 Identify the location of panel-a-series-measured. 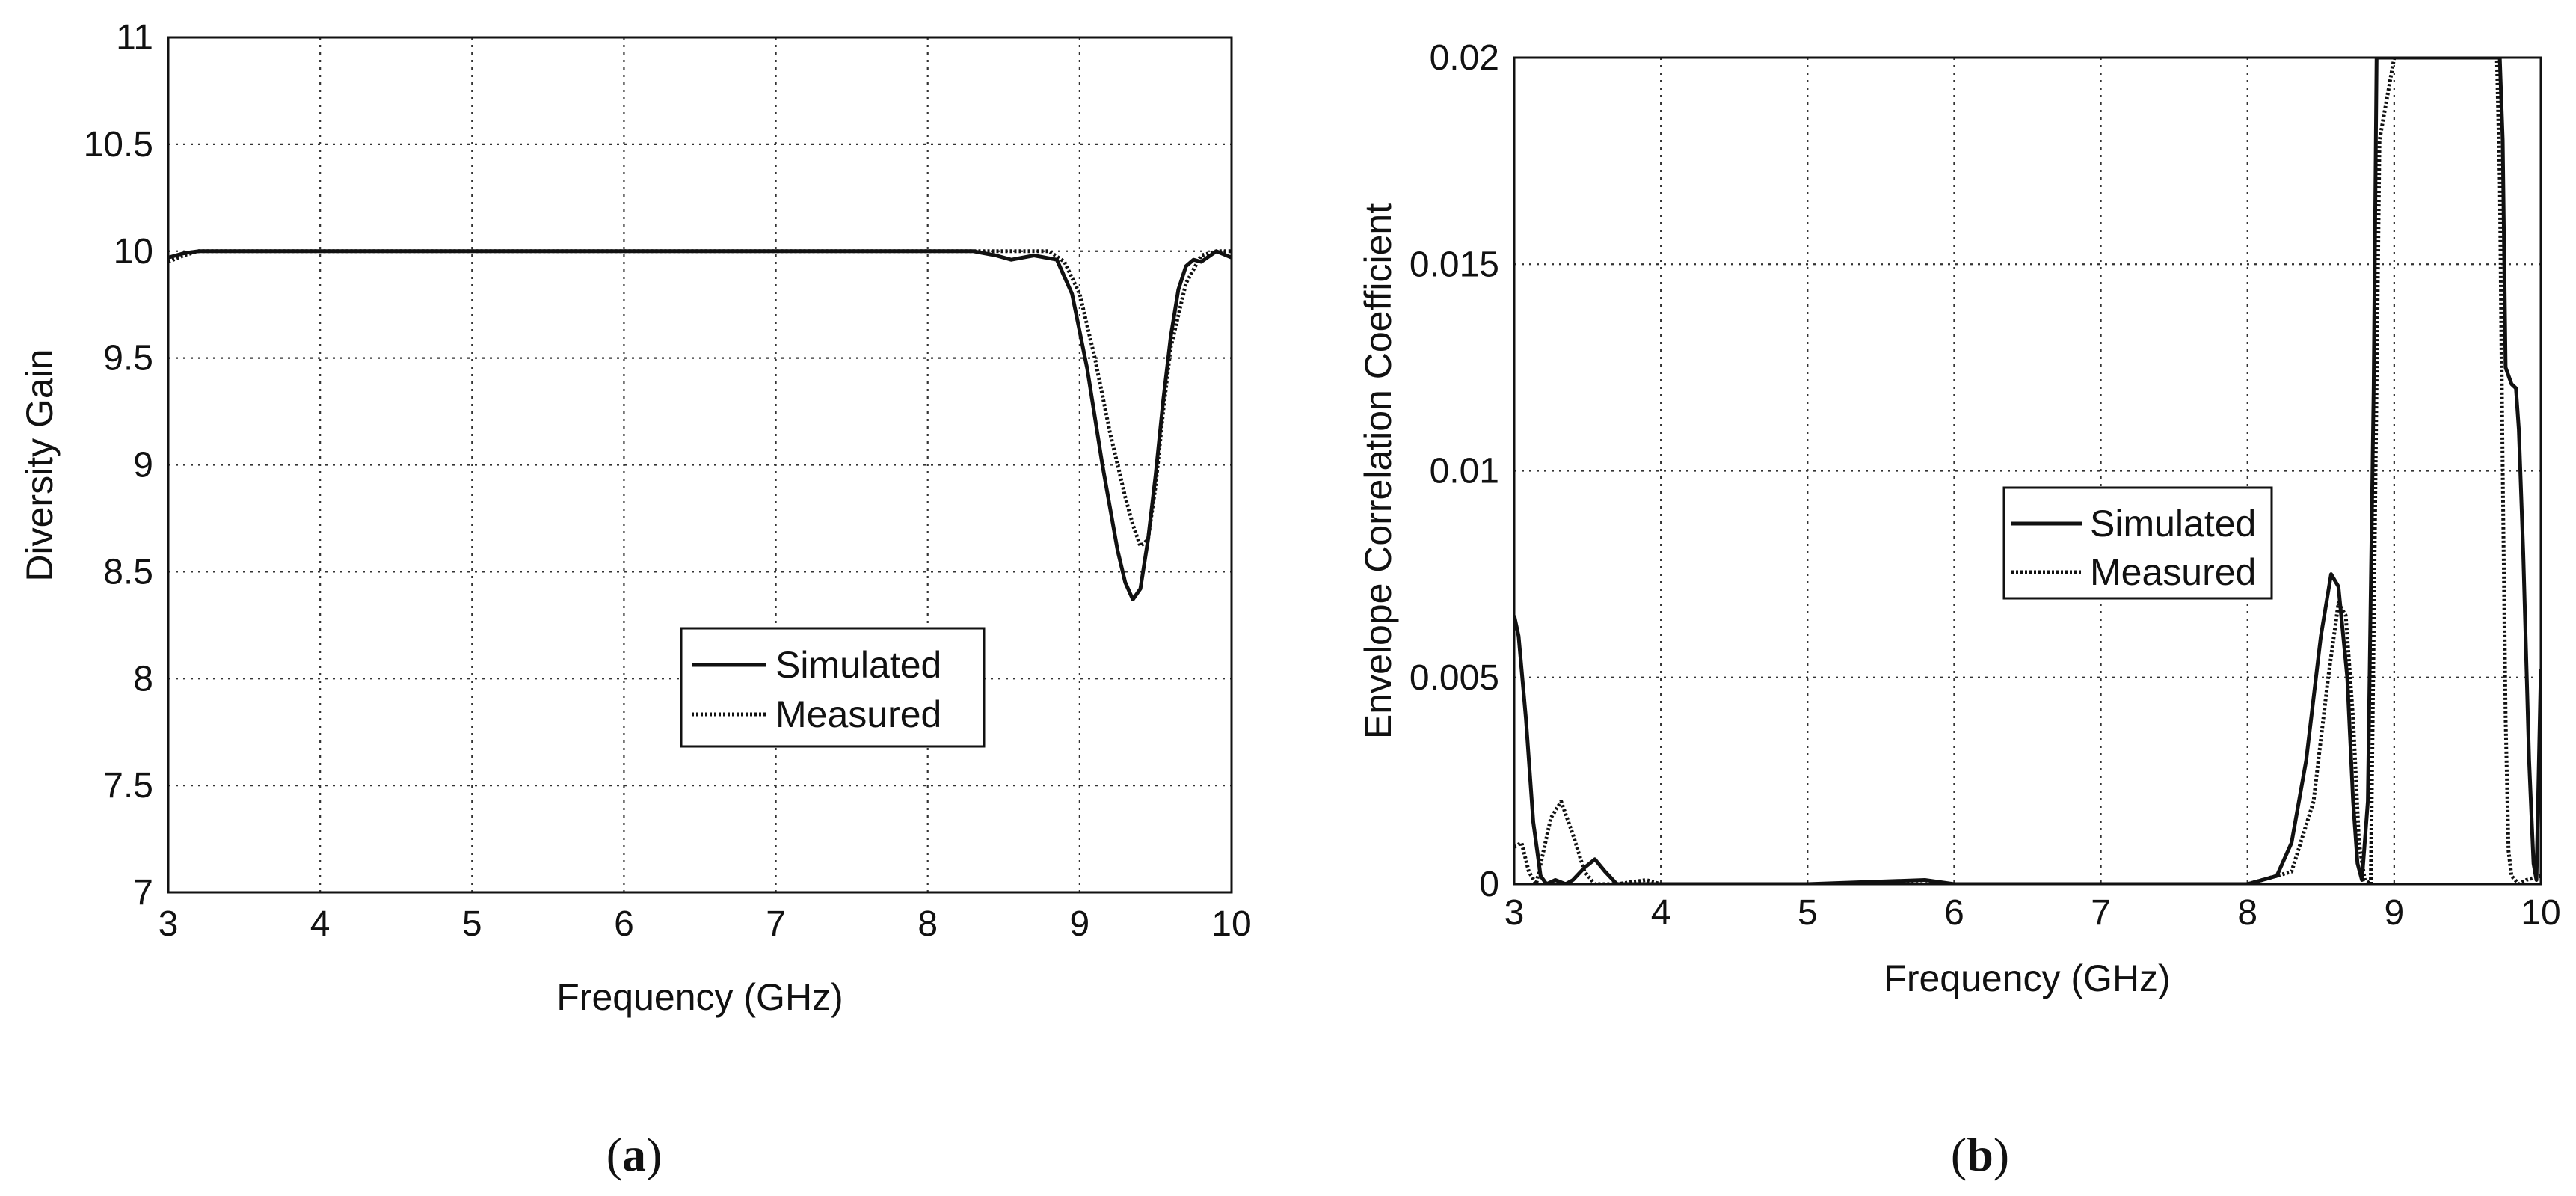
(700, 398).